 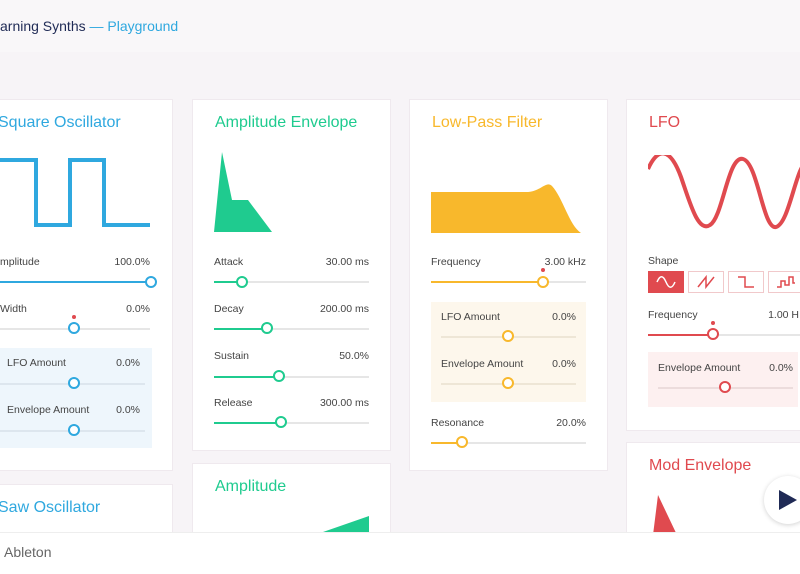 I want to click on lfo-modulation-panel: Envelope Amount 0.0%, so click(x=723, y=379).